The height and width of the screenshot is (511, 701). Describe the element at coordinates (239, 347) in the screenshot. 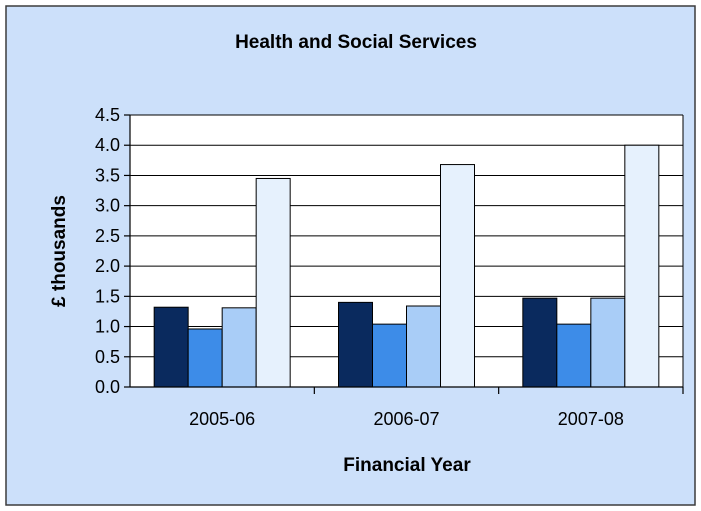

I see `bar-2005-06-s3` at that location.